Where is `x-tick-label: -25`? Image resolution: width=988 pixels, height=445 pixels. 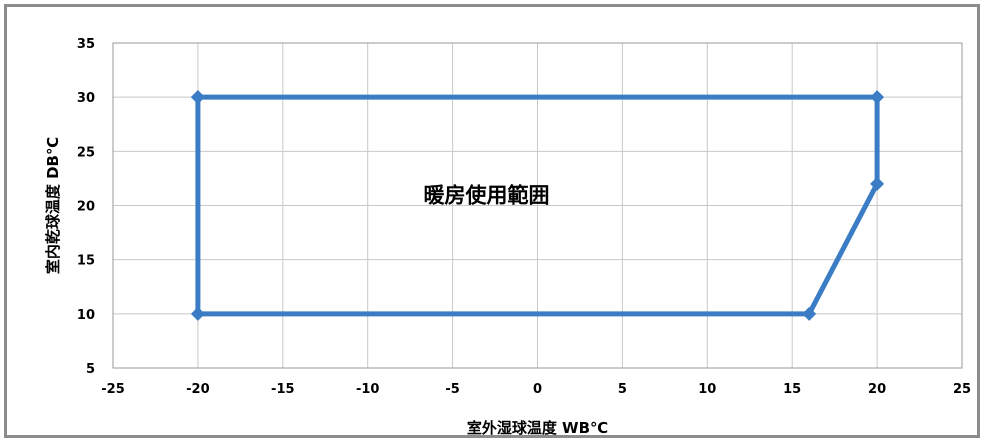
x-tick-label: -25 is located at coordinates (113, 389).